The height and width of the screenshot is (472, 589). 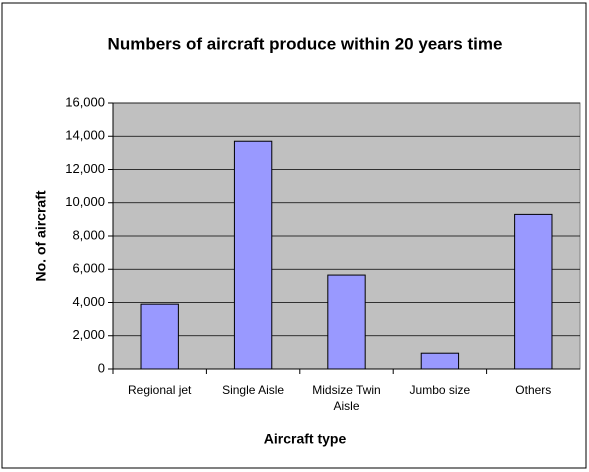 What do you see at coordinates (85, 168) in the screenshot?
I see `y-tick-label: 12,000` at bounding box center [85, 168].